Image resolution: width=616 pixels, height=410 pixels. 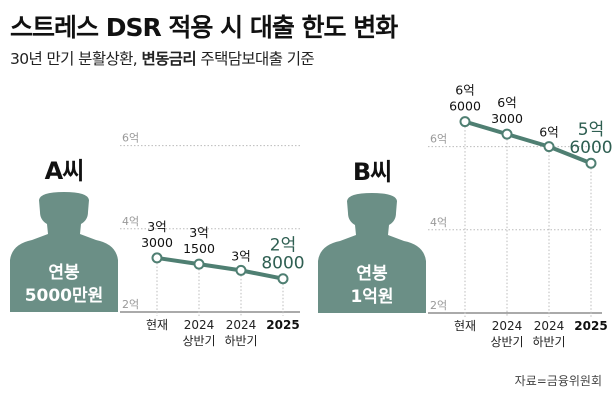 What do you see at coordinates (372, 172) in the screenshot?
I see `person-label: B씨` at bounding box center [372, 172].